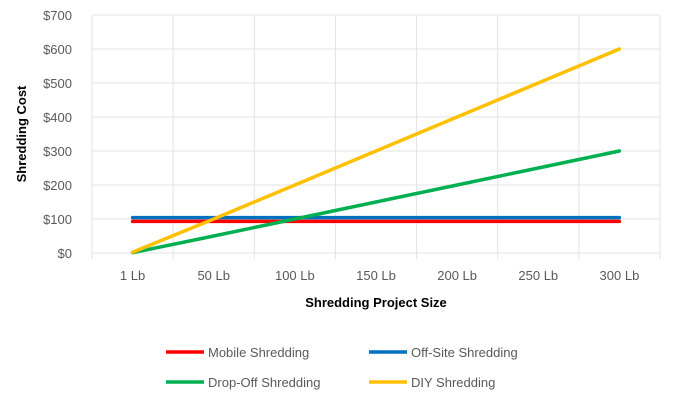  Describe the element at coordinates (57, 117) in the screenshot. I see `y-tick-label: $400` at that location.